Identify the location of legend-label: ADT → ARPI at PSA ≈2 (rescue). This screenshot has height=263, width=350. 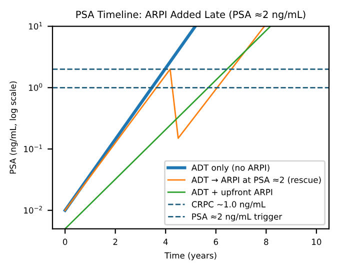
(256, 180).